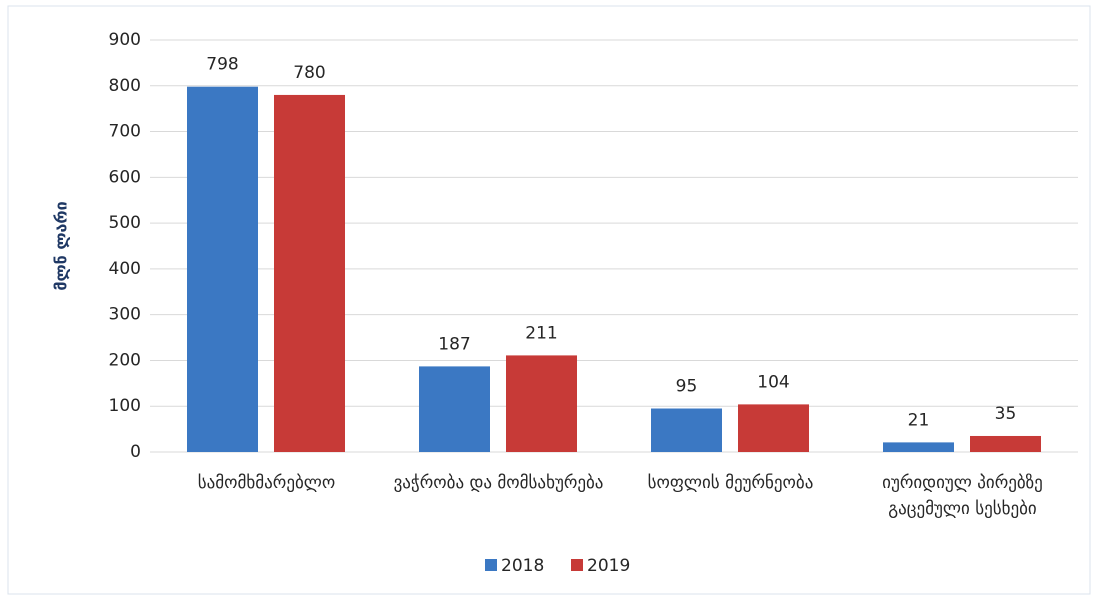  Describe the element at coordinates (125, 315) in the screenshot. I see `y-tick-label: 300` at that location.